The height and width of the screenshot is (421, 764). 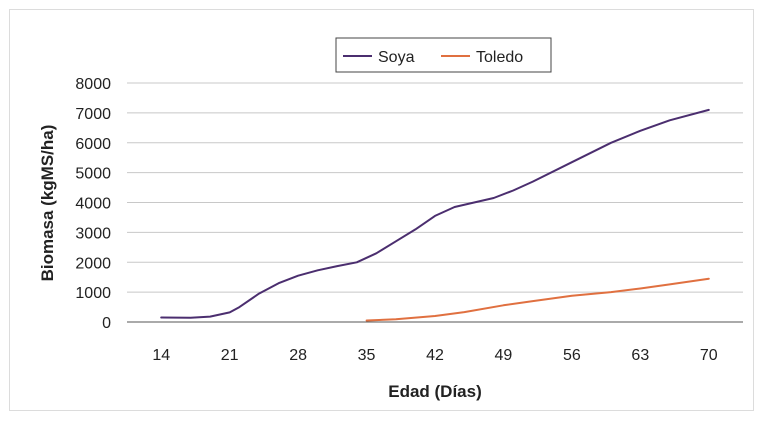 I want to click on x-tick-label: 56, so click(x=572, y=355).